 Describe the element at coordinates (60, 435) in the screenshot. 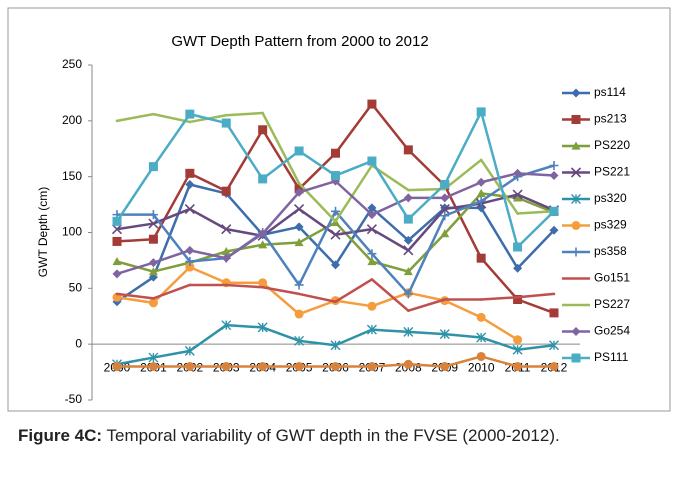

I see `caption-label: Figure 4C:` at that location.